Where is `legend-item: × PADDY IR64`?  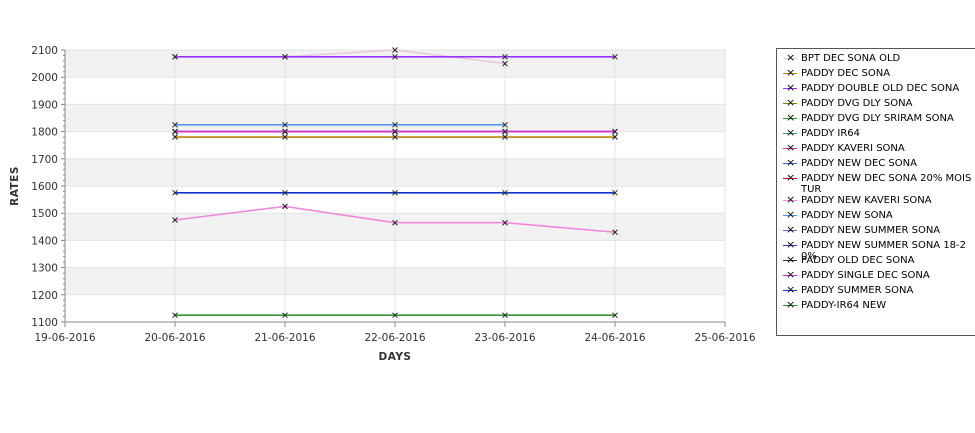 legend-item: × PADDY IR64 is located at coordinates (879, 132).